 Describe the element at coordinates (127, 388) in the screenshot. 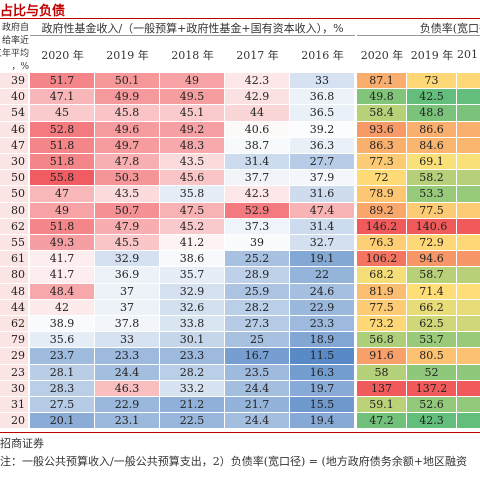

I see `ratio-cell: 46.3` at that location.